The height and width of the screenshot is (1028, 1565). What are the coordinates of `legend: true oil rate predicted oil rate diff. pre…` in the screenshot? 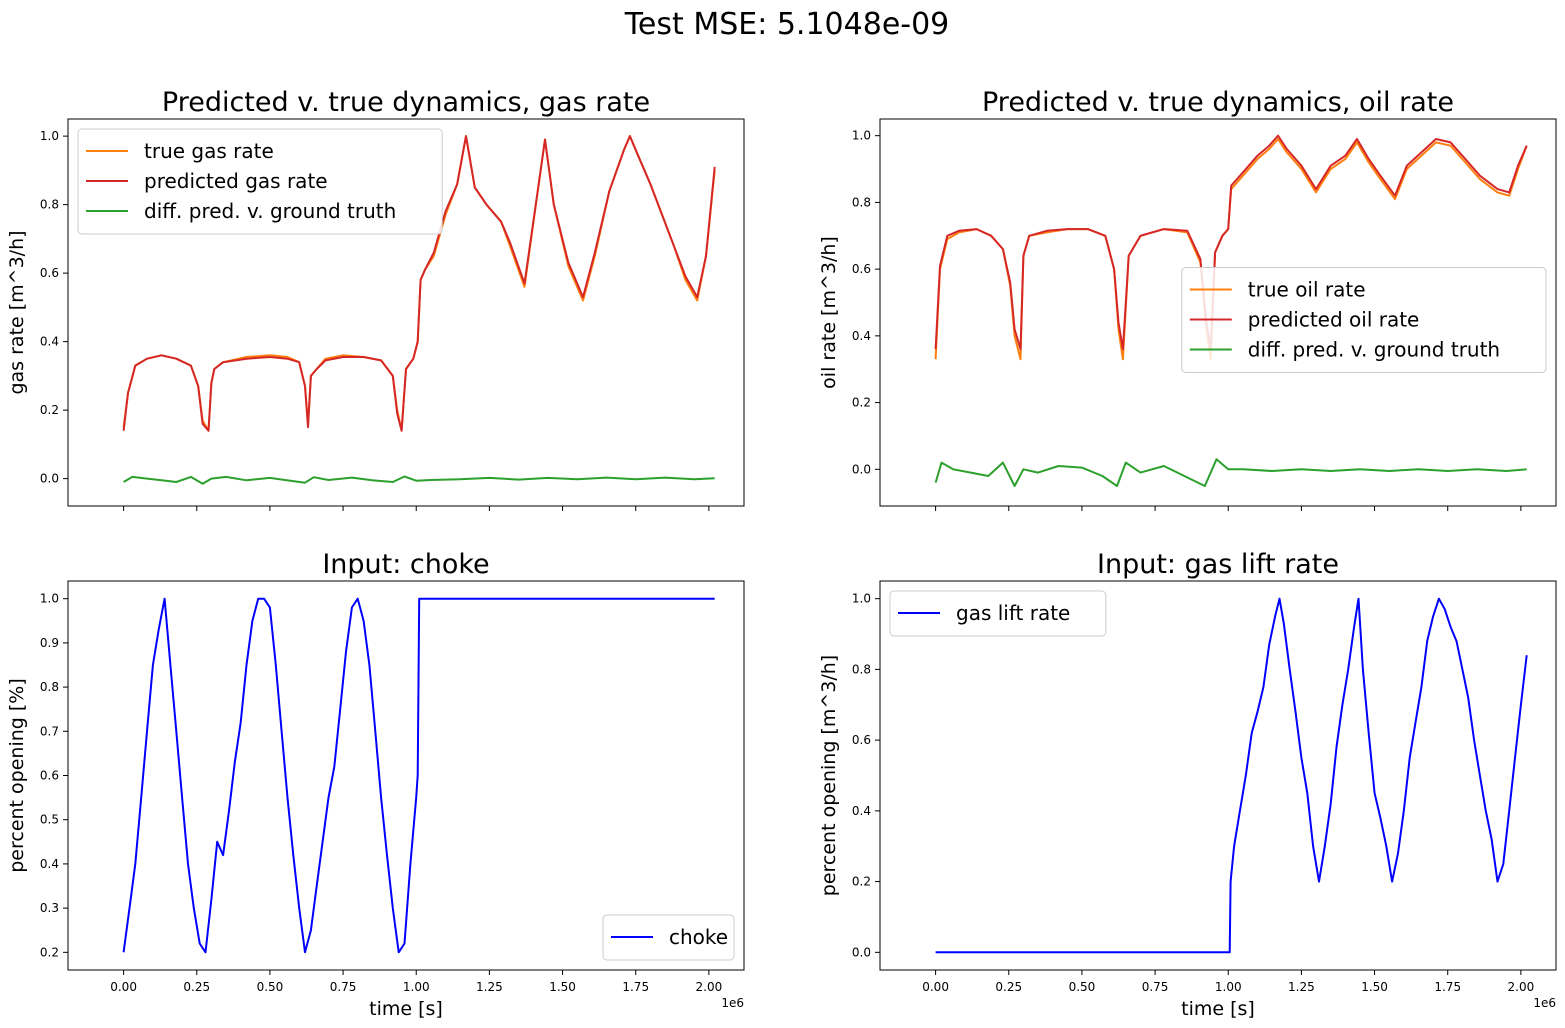 It's located at (1364, 320).